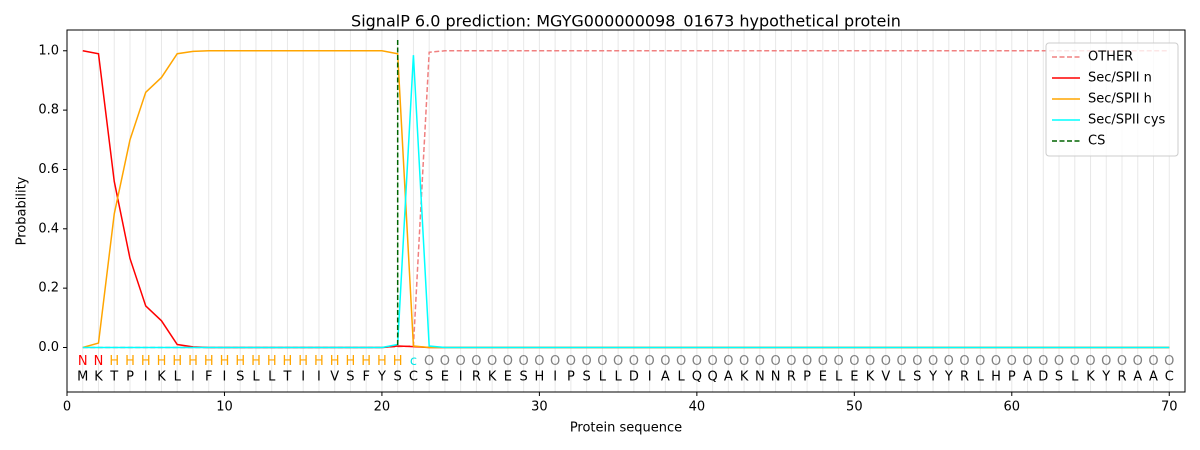  What do you see at coordinates (539, 407) in the screenshot?
I see `x-tick-label: 30` at bounding box center [539, 407].